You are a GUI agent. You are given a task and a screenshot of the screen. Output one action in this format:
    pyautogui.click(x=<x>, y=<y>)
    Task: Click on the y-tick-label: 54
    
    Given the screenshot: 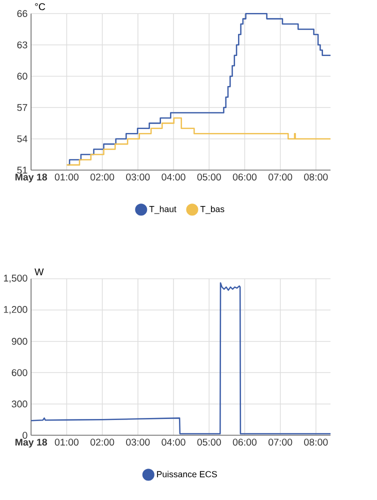 What is the action you would take?
    pyautogui.click(x=22, y=138)
    